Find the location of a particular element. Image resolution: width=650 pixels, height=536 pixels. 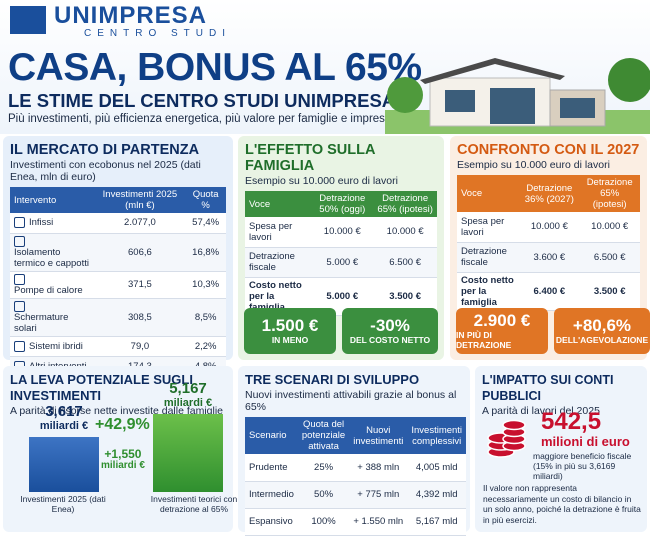

table-row: Espansivo 100% + 1.550 mln 5,167 mld is located at coordinates (356, 521).